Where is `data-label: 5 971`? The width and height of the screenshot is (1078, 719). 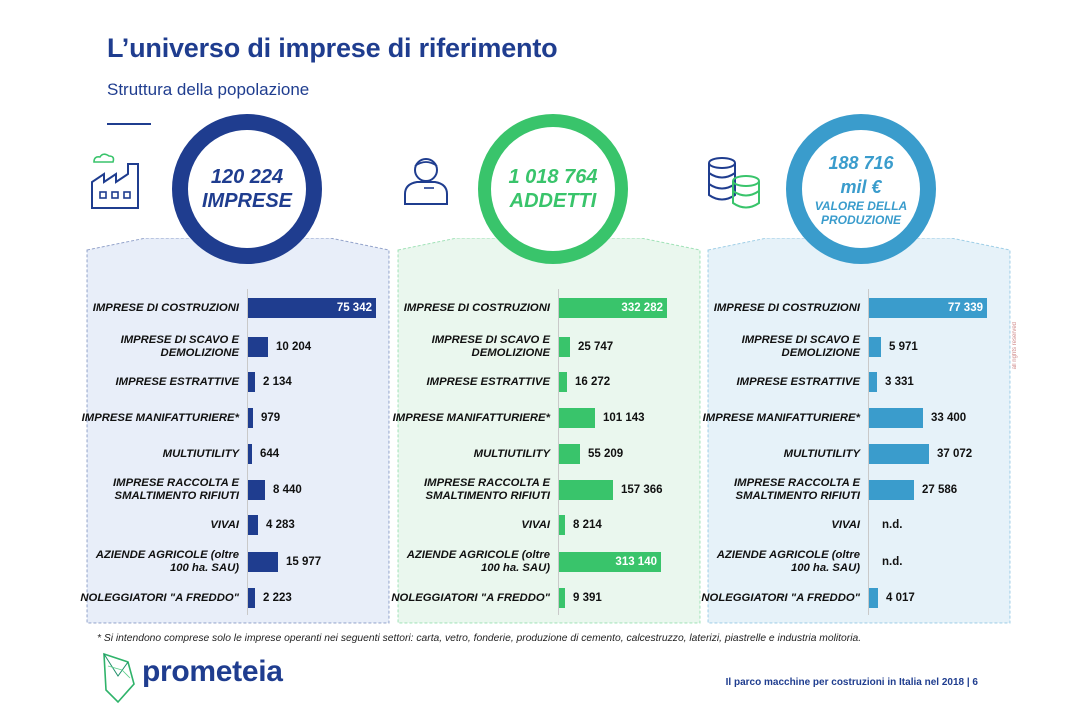
data-label: 5 971 is located at coordinates (903, 347).